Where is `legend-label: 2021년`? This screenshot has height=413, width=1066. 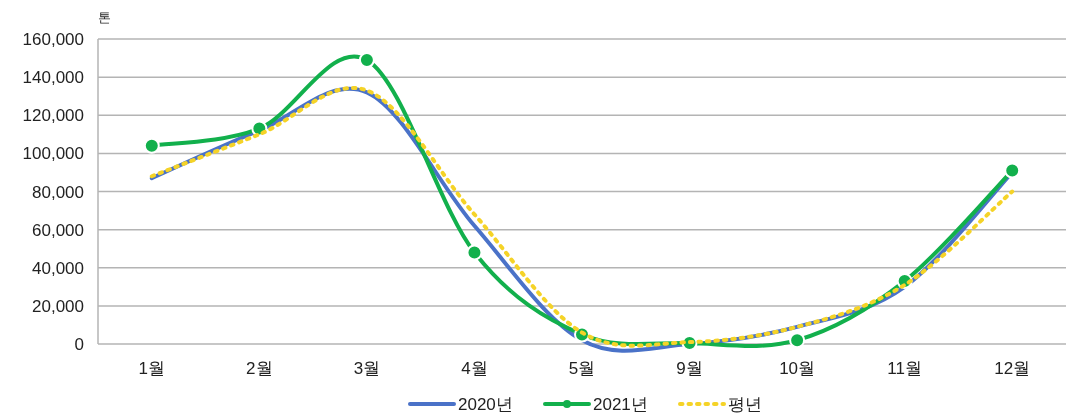
legend-label: 2021년 is located at coordinates (620, 404).